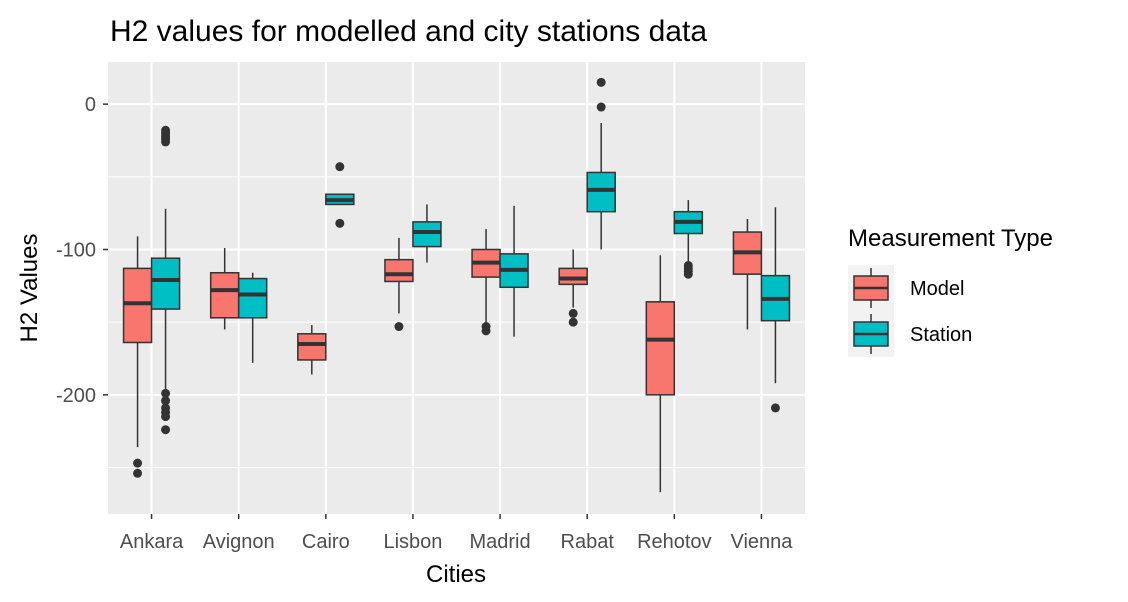  I want to click on box-model-avignon, so click(224, 289).